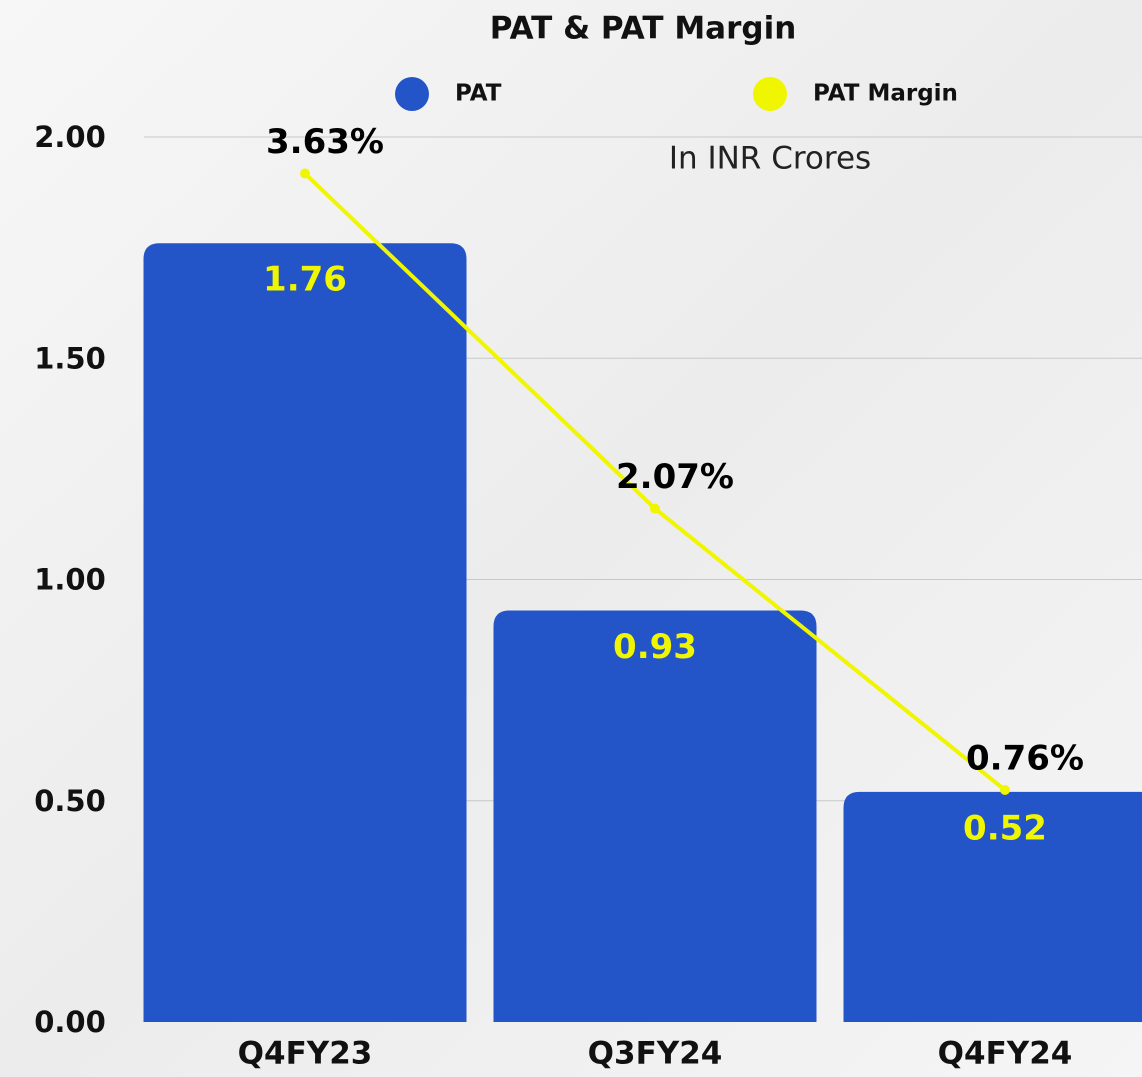 This screenshot has width=1142, height=1077. Describe the element at coordinates (1005, 1054) in the screenshot. I see `x-tick-label: Q4FY24` at that location.